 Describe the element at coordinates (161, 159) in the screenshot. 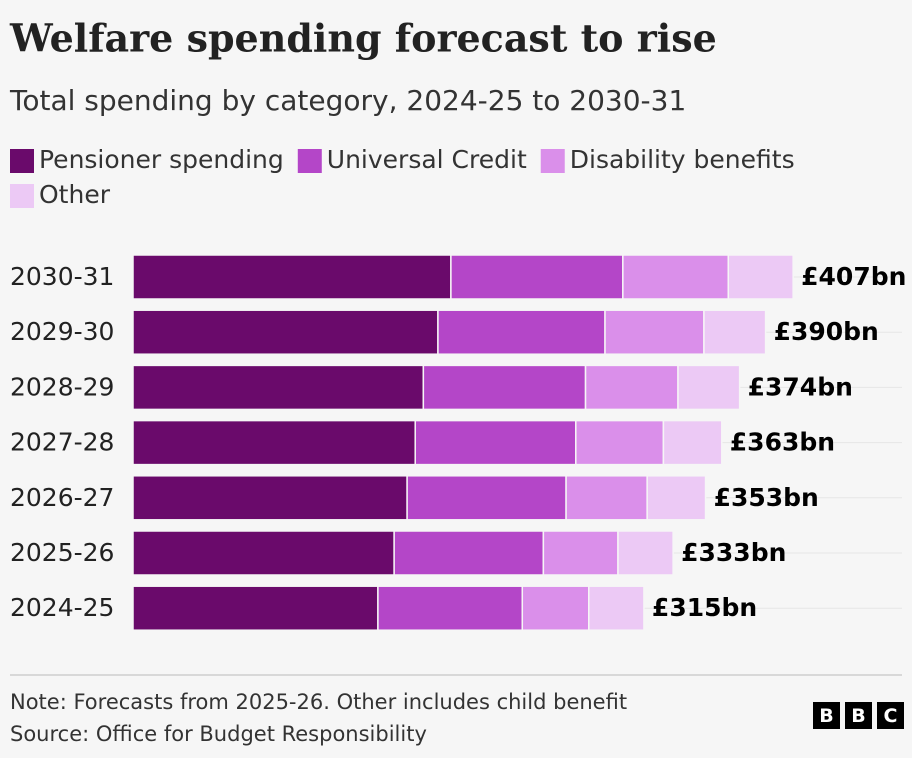

I see `legend-label: Pensioner spending` at that location.